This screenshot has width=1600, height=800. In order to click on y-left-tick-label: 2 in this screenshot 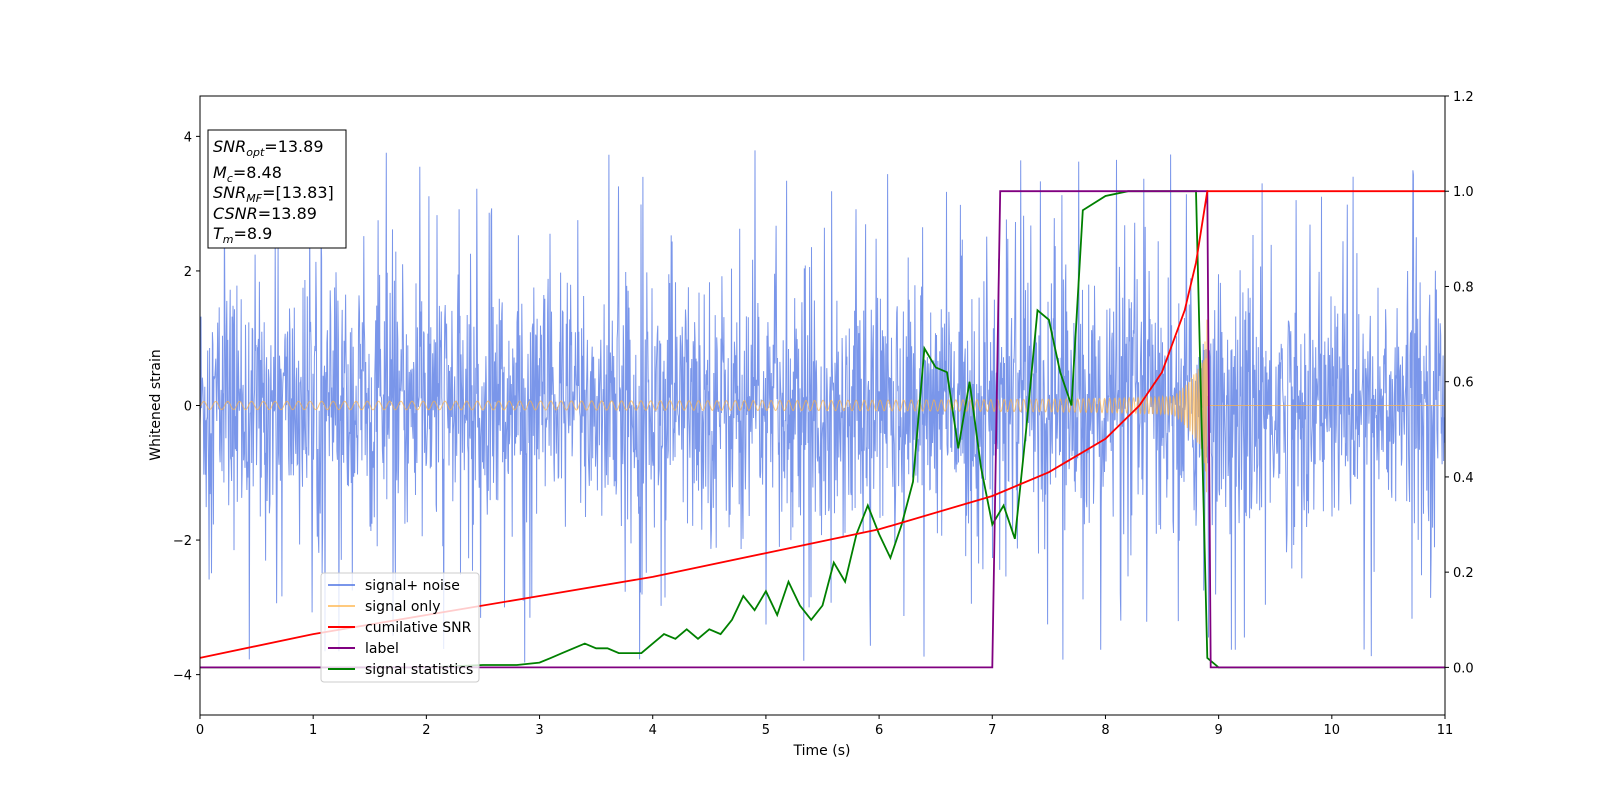, I will do `click(188, 272)`.